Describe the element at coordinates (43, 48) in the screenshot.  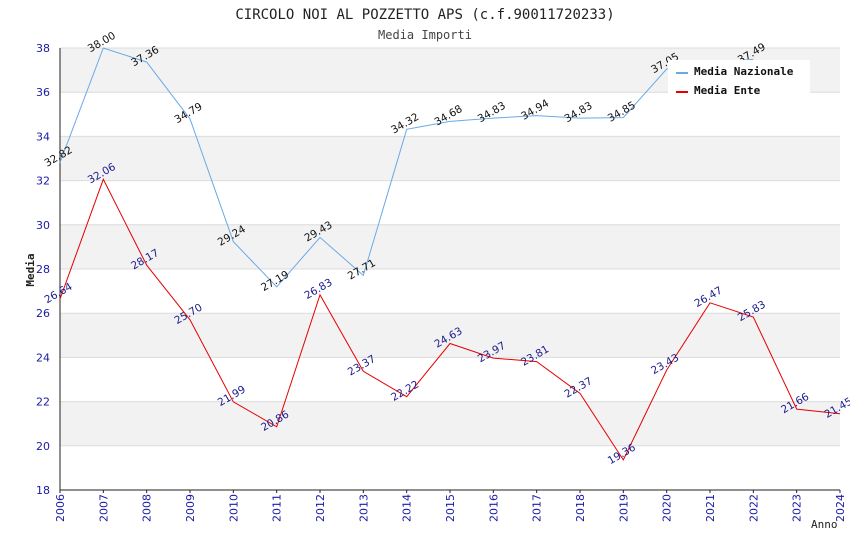
I see `y-tick-label: 38` at that location.